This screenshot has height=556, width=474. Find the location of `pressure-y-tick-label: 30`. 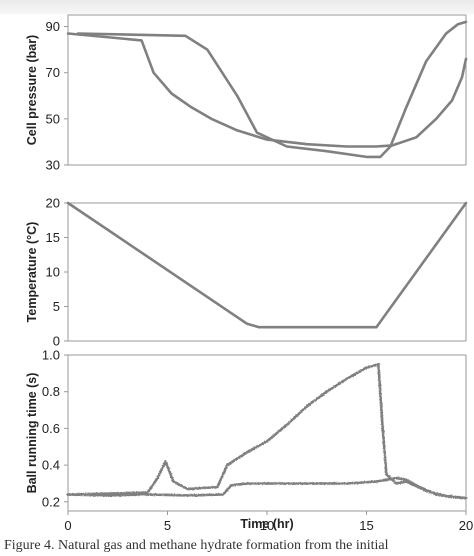

pressure-y-tick-label: 30 is located at coordinates (53, 165).